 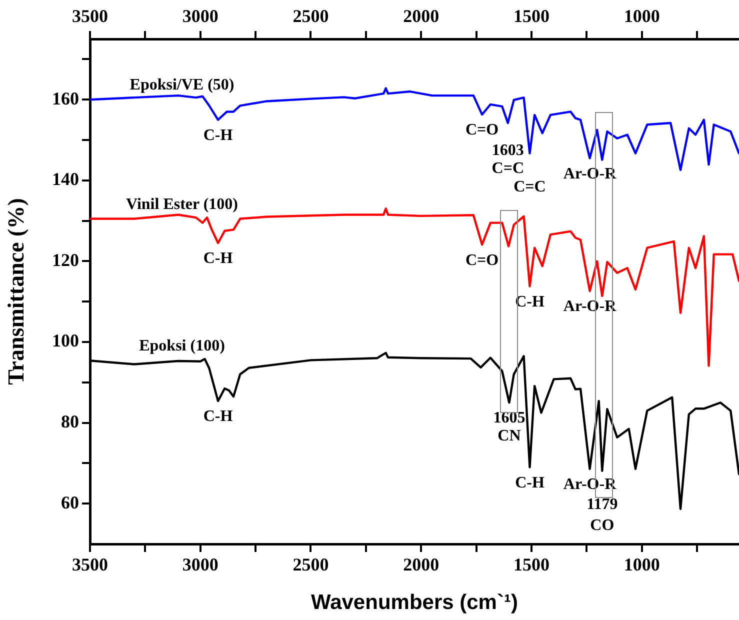 I want to click on y-tick-label: 100, so click(x=65, y=340).